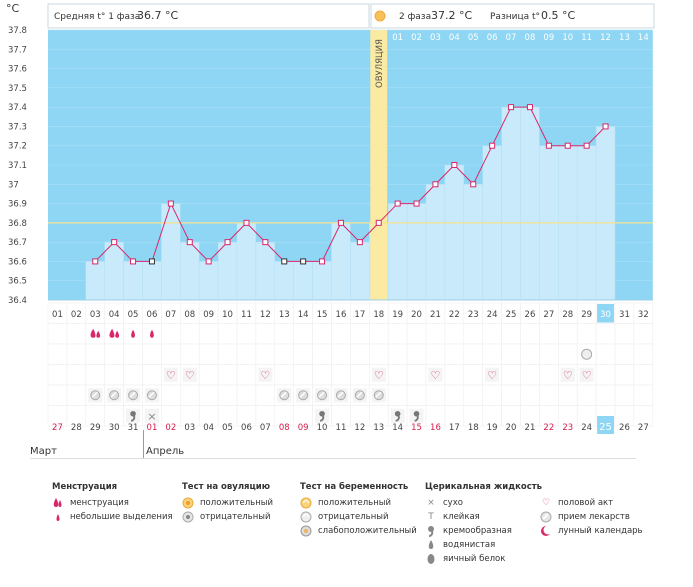 This screenshot has width=693, height=587. Describe the element at coordinates (151, 416) in the screenshot. I see `dry-icon: ×` at that location.